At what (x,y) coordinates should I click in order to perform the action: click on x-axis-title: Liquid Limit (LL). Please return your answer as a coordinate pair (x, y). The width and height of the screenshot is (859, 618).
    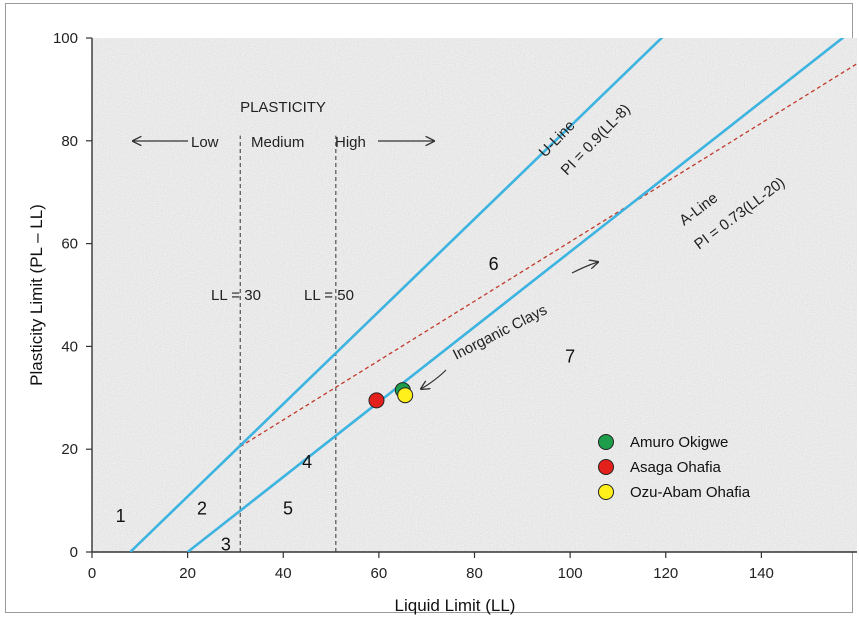
    Looking at the image, I should click on (455, 605).